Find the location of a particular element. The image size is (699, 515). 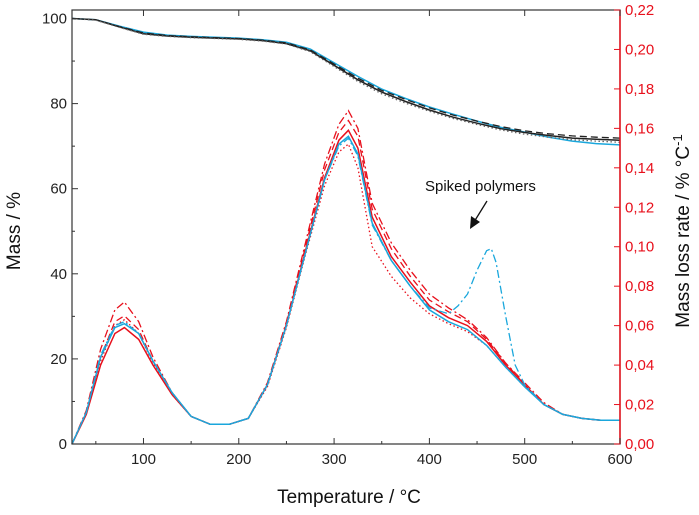

y-right-tick-label: 0,10 is located at coordinates (639, 247).